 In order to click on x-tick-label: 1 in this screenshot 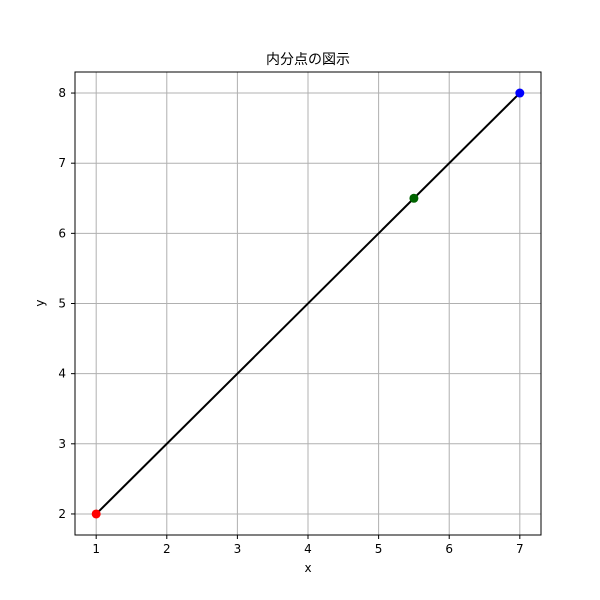, I will do `click(96, 549)`.